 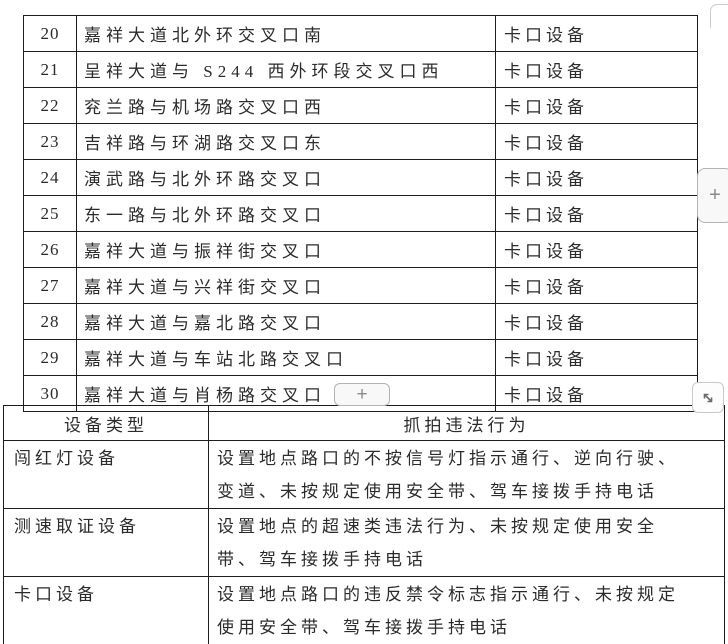 I want to click on device-type-cell: 卡口设备, so click(x=106, y=610).